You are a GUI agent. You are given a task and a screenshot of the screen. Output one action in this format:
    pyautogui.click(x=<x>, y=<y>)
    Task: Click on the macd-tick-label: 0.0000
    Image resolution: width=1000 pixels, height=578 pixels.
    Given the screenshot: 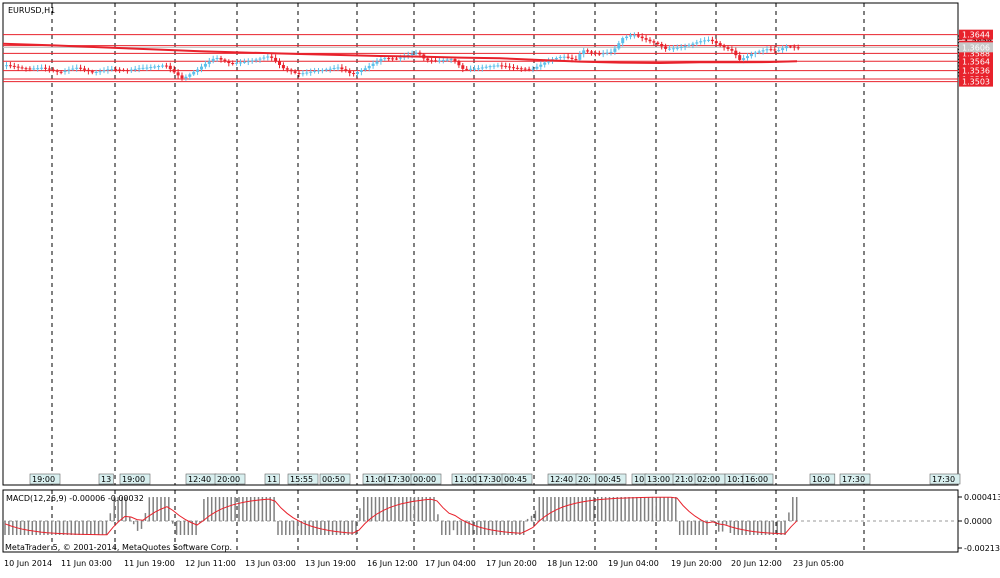 What is the action you would take?
    pyautogui.click(x=978, y=521)
    